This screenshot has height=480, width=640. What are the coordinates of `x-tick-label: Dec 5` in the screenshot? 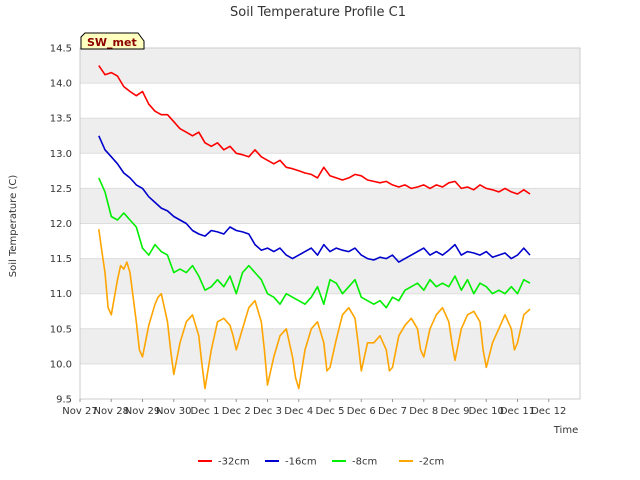 It's located at (330, 411).